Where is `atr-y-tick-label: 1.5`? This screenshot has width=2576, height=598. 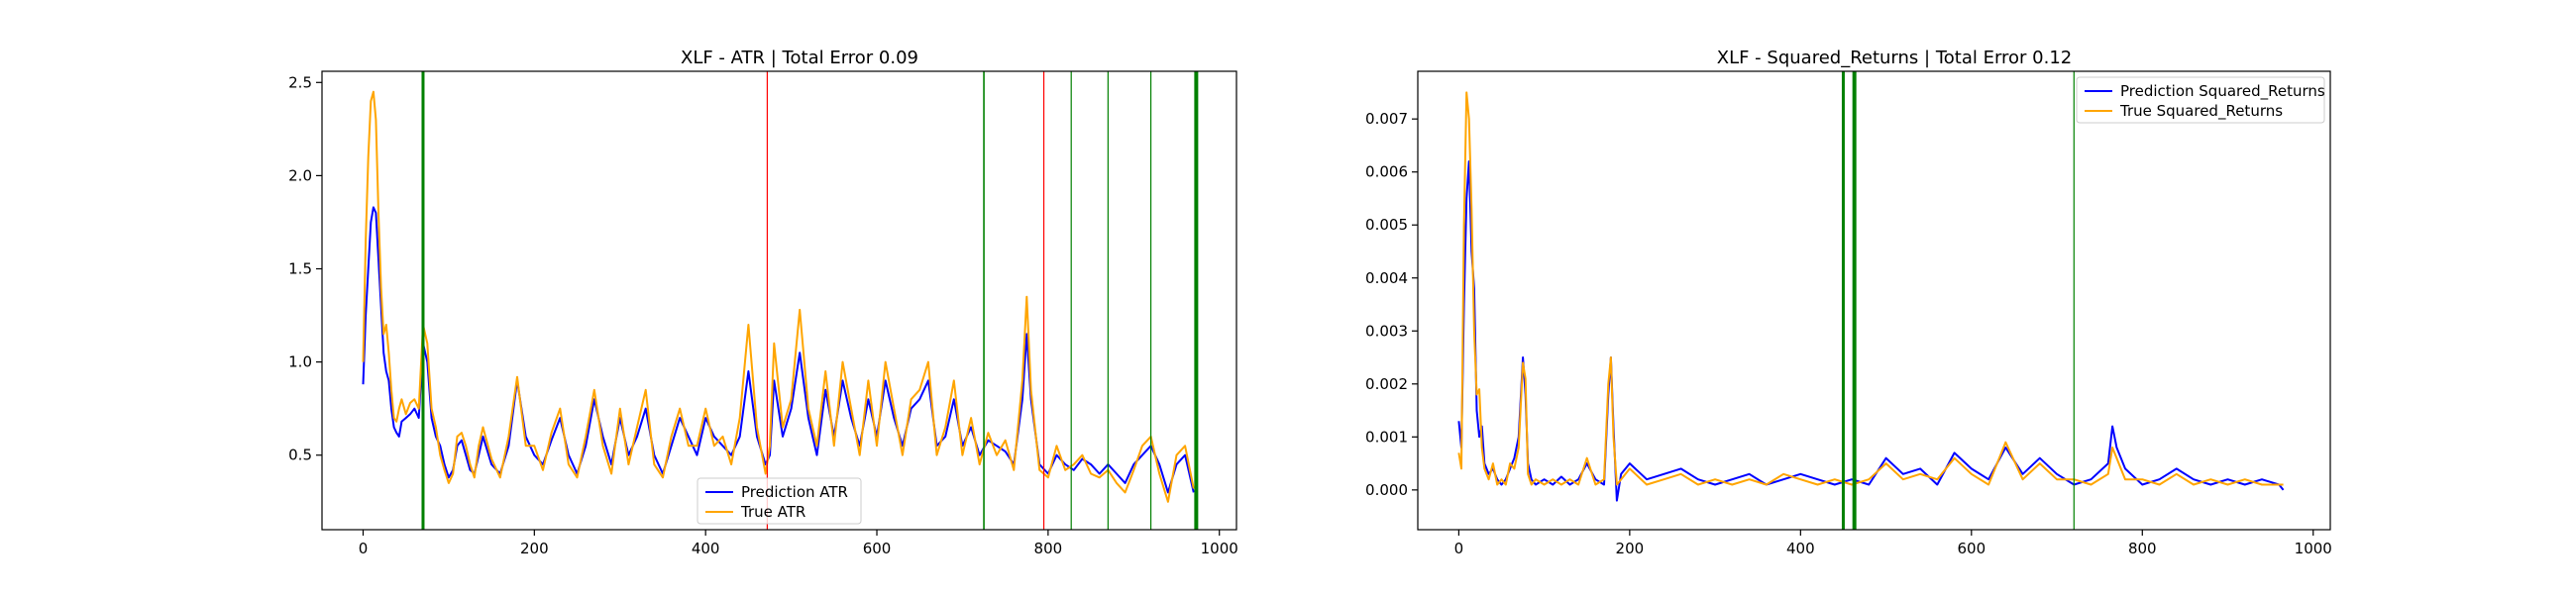
atr-y-tick-label: 1.5 is located at coordinates (300, 269).